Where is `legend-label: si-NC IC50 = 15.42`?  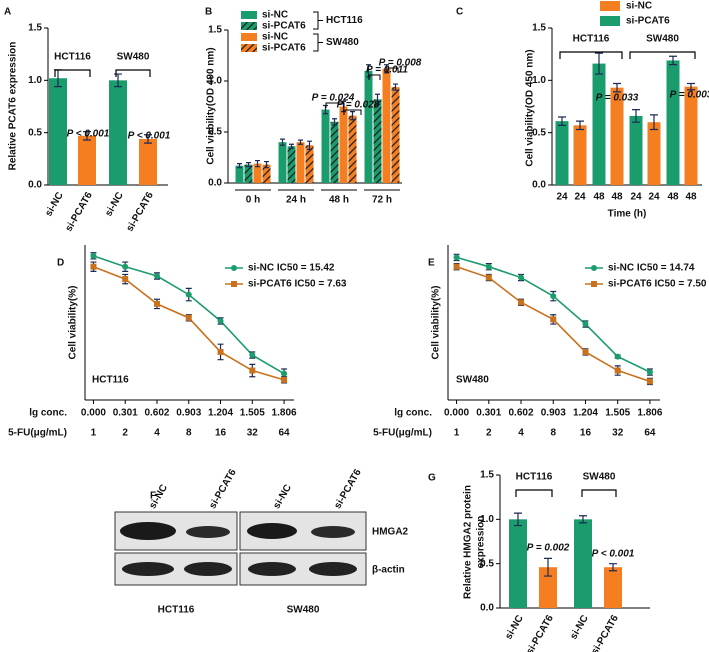
legend-label: si-NC IC50 = 15.42 is located at coordinates (291, 268).